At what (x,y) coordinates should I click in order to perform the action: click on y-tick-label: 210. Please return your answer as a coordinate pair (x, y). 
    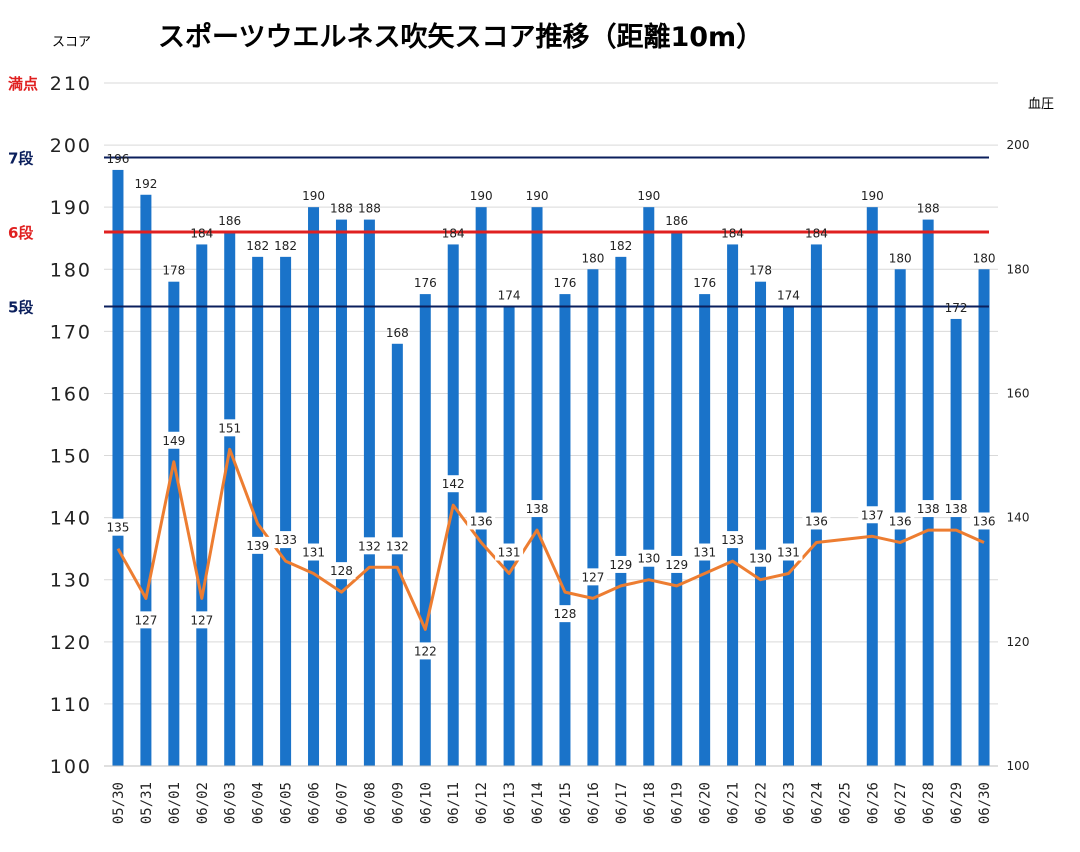
    Looking at the image, I should click on (71, 84).